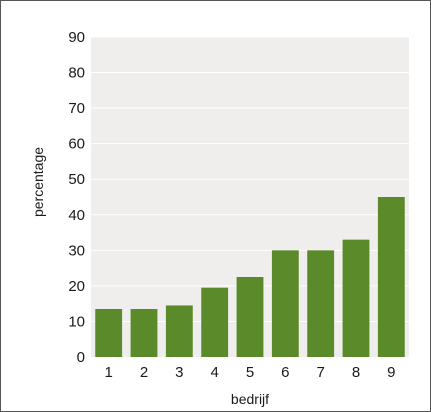 This screenshot has height=412, width=431. I want to click on y-tick-label: 30, so click(76, 250).